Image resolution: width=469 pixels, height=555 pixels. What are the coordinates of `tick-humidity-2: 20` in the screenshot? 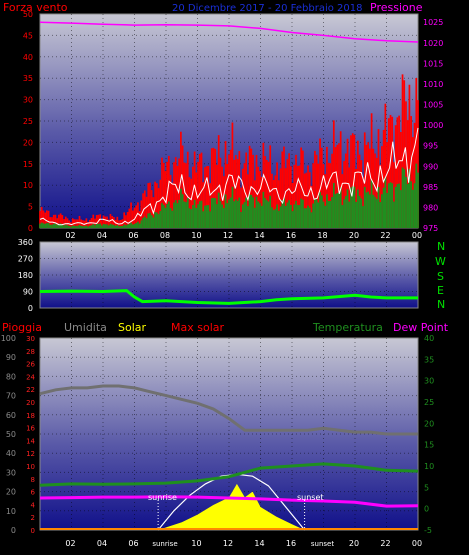 It's located at (11, 492).